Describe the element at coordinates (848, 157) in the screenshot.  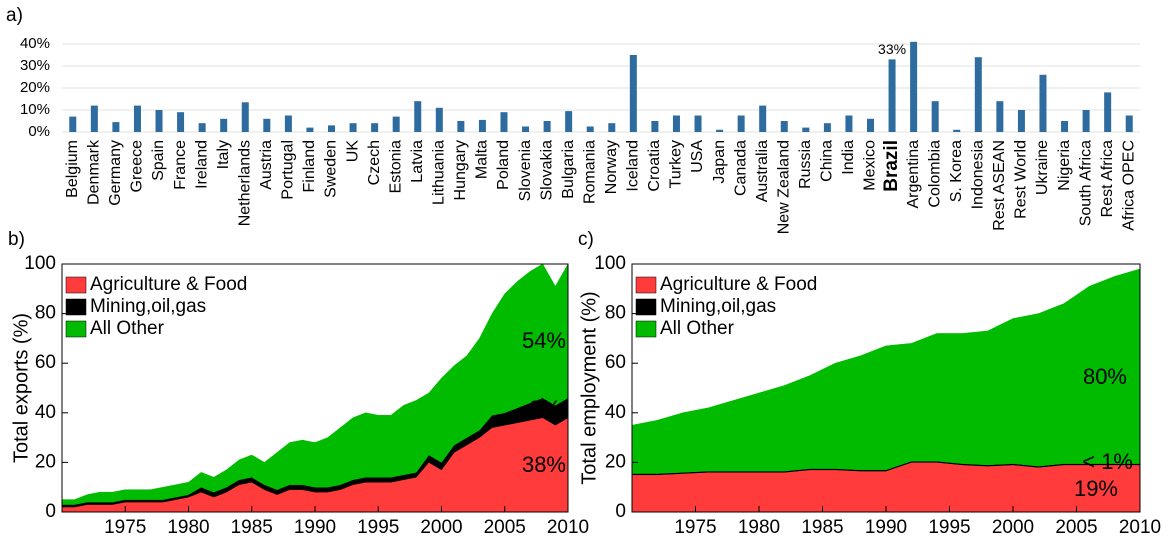
I see `x-tick-label: India` at that location.